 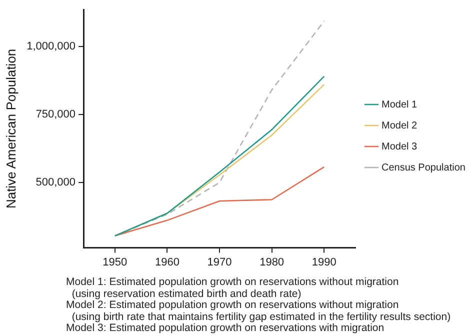 What do you see at coordinates (400, 146) in the screenshot?
I see `legend-label: Model 3` at bounding box center [400, 146].